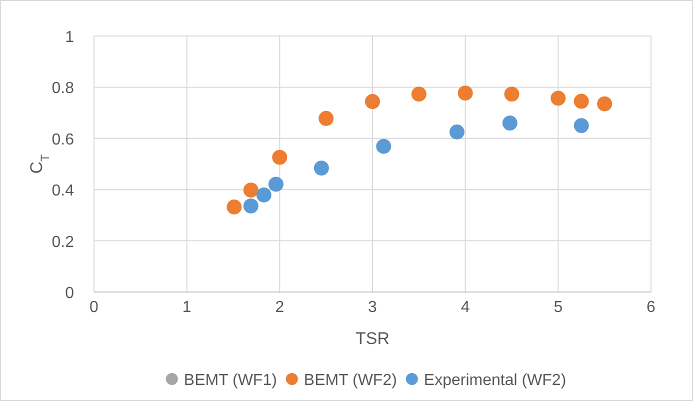  Describe the element at coordinates (465, 307) in the screenshot. I see `x-tick-label: 4` at that location.